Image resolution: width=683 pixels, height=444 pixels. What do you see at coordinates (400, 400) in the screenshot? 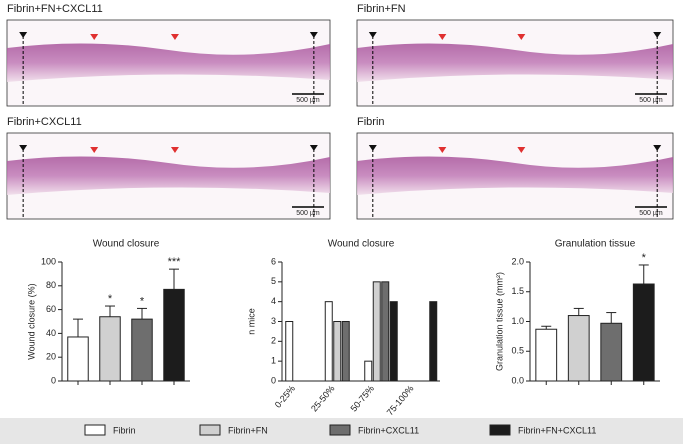
I see `x-tick-label: 75-100%` at bounding box center [400, 400].